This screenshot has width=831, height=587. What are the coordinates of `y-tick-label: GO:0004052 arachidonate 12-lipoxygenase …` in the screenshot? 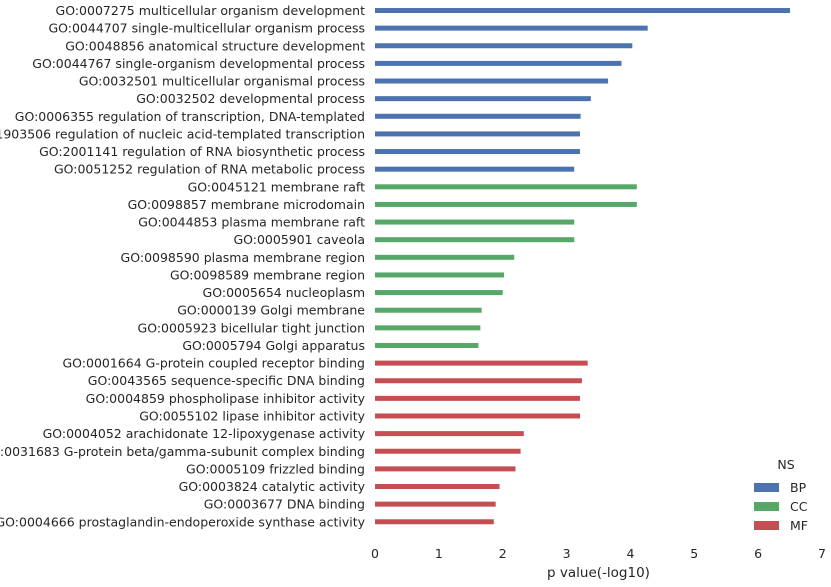 It's located at (204, 433).